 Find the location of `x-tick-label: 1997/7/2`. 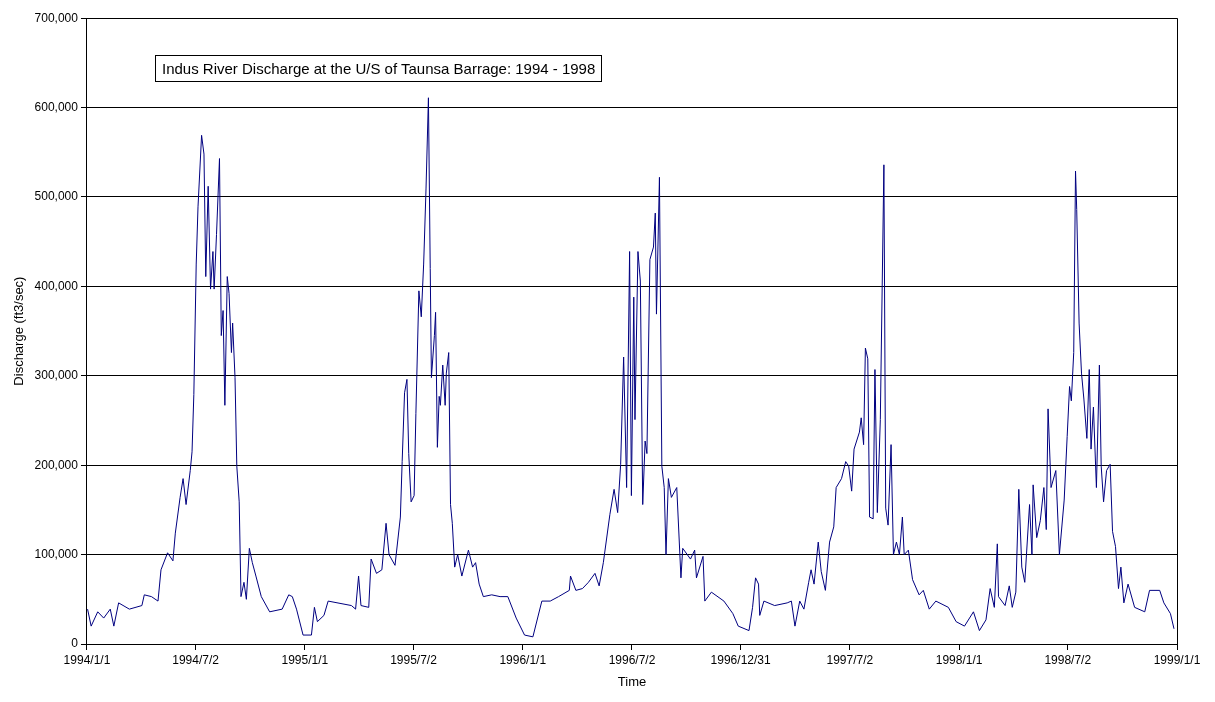

x-tick-label: 1997/7/2 is located at coordinates (850, 659).